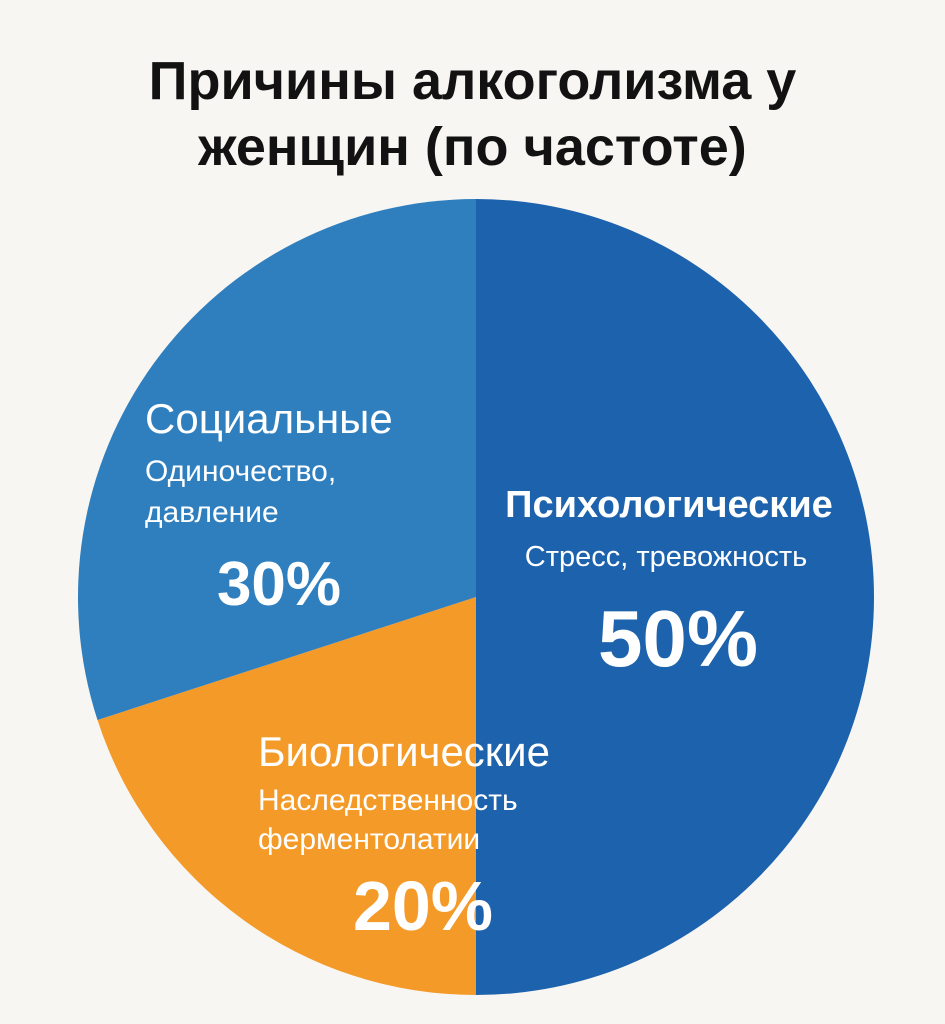 The width and height of the screenshot is (945, 1024). Describe the element at coordinates (472, 81) in the screenshot. I see `chart-title-line-1: Причины алкоголизма у` at that location.